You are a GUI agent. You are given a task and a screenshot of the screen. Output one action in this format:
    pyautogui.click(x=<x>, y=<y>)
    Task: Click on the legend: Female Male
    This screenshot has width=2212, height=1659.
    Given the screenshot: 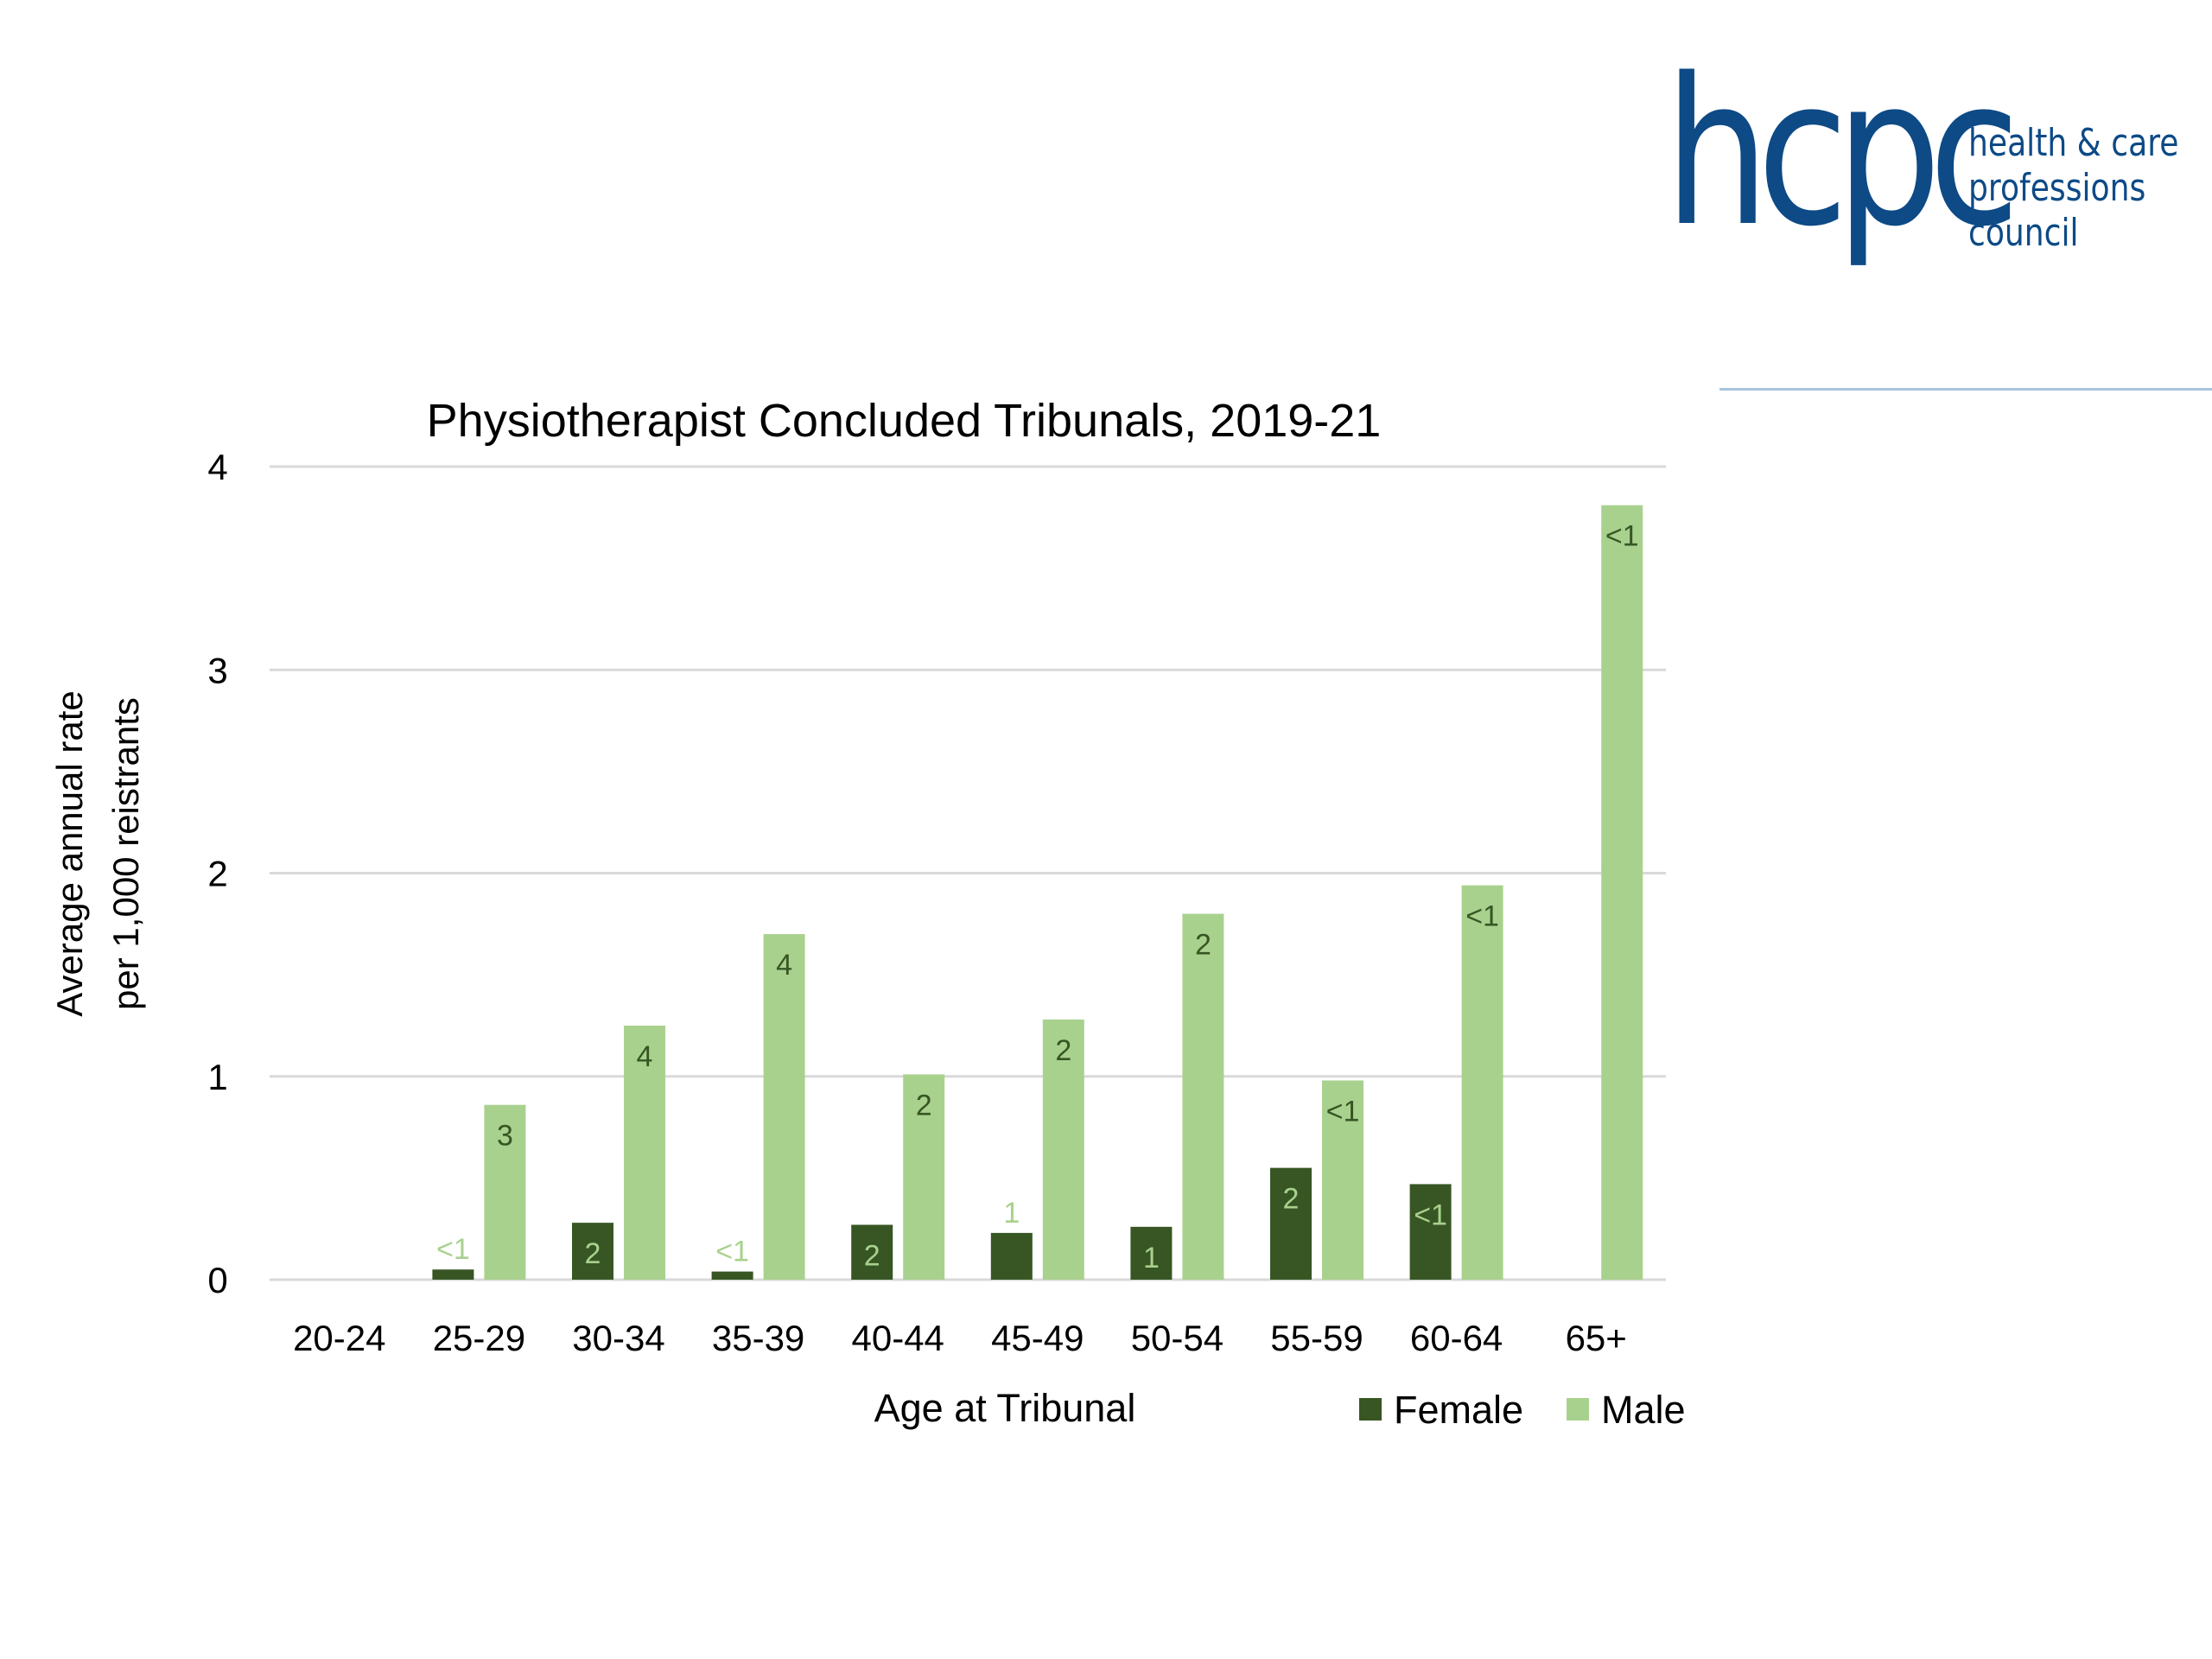 What is the action you would take?
    pyautogui.click(x=1522, y=1410)
    